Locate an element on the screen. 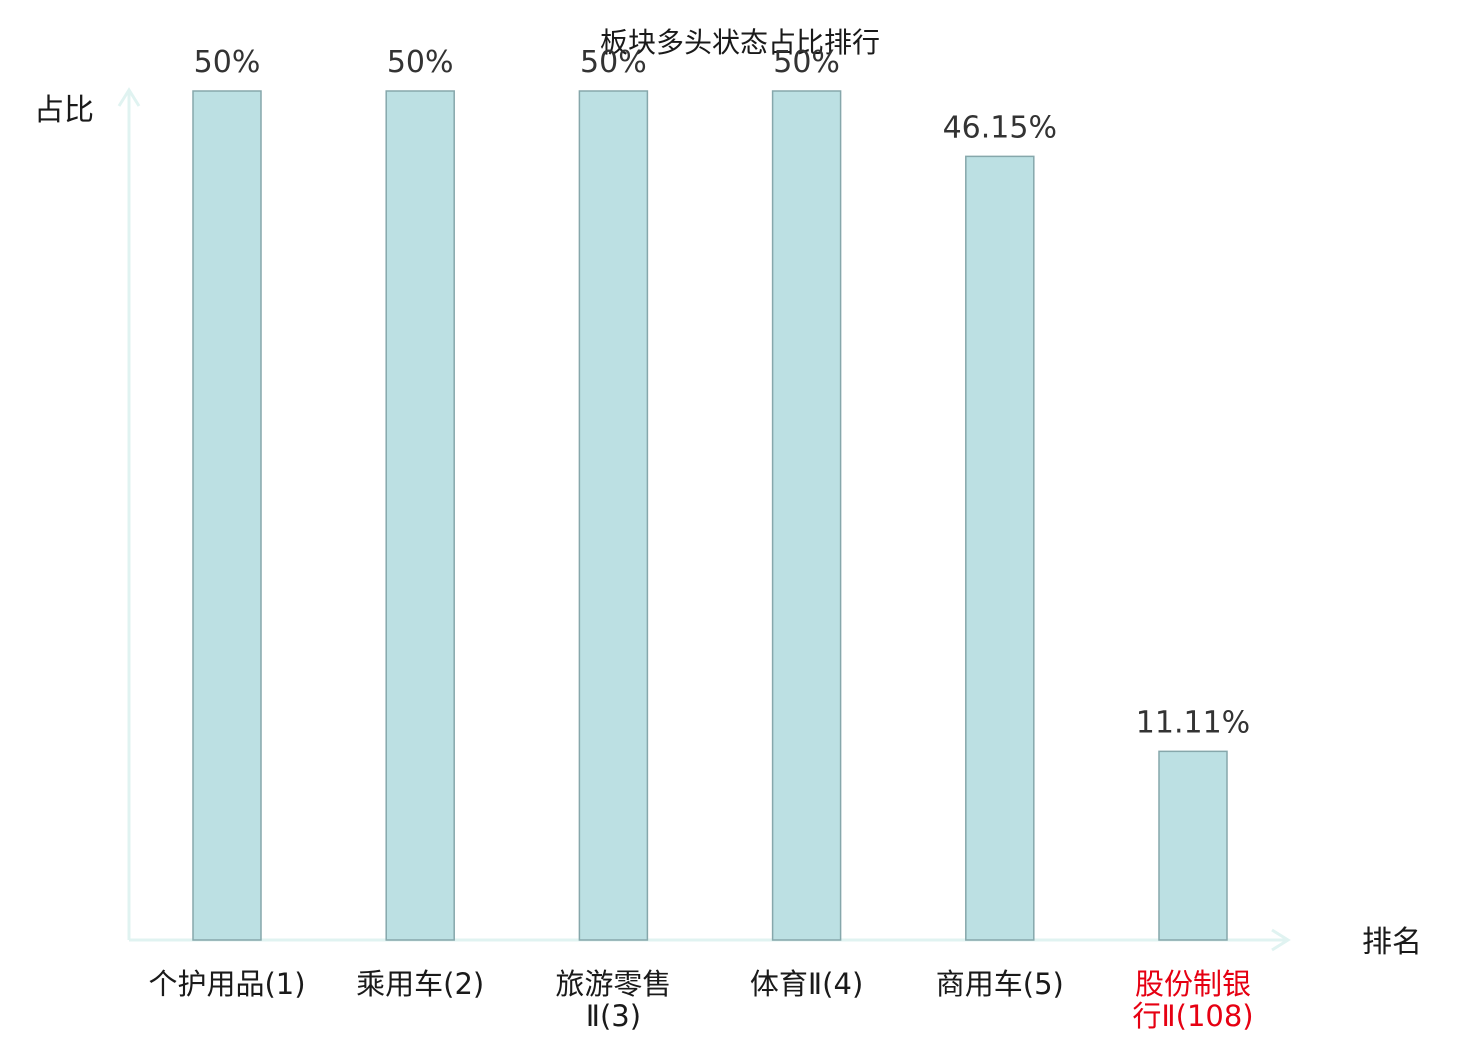 This screenshot has height=1040, width=1480. x-axis-arrow is located at coordinates (1281, 940).